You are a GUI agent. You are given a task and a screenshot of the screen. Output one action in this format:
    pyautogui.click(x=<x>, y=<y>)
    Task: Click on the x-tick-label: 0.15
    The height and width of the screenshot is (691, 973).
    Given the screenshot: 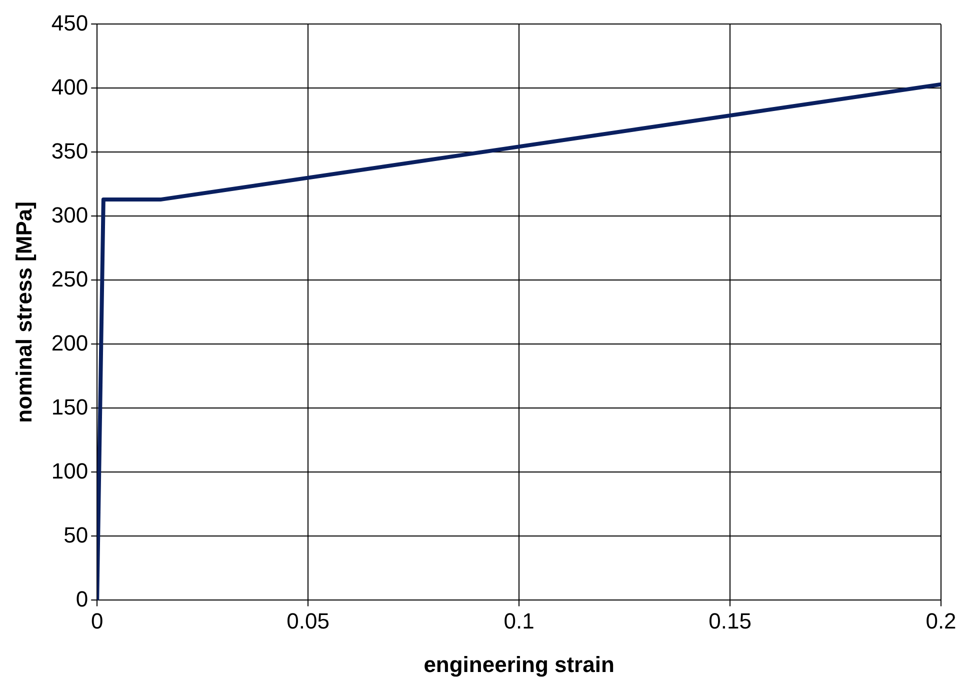 What is the action you would take?
    pyautogui.click(x=730, y=621)
    